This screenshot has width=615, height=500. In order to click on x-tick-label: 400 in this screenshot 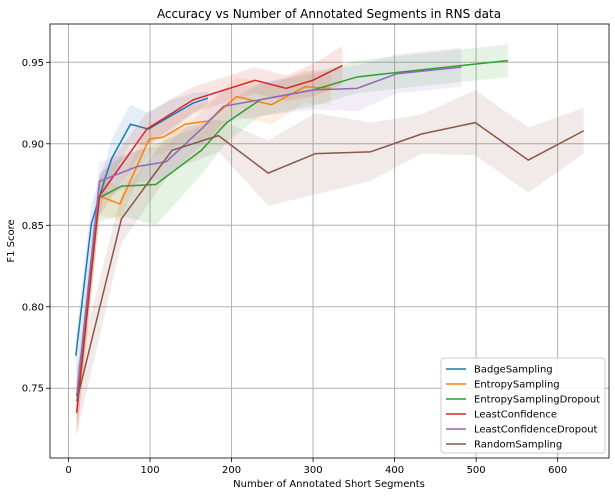, I will do `click(394, 470)`.